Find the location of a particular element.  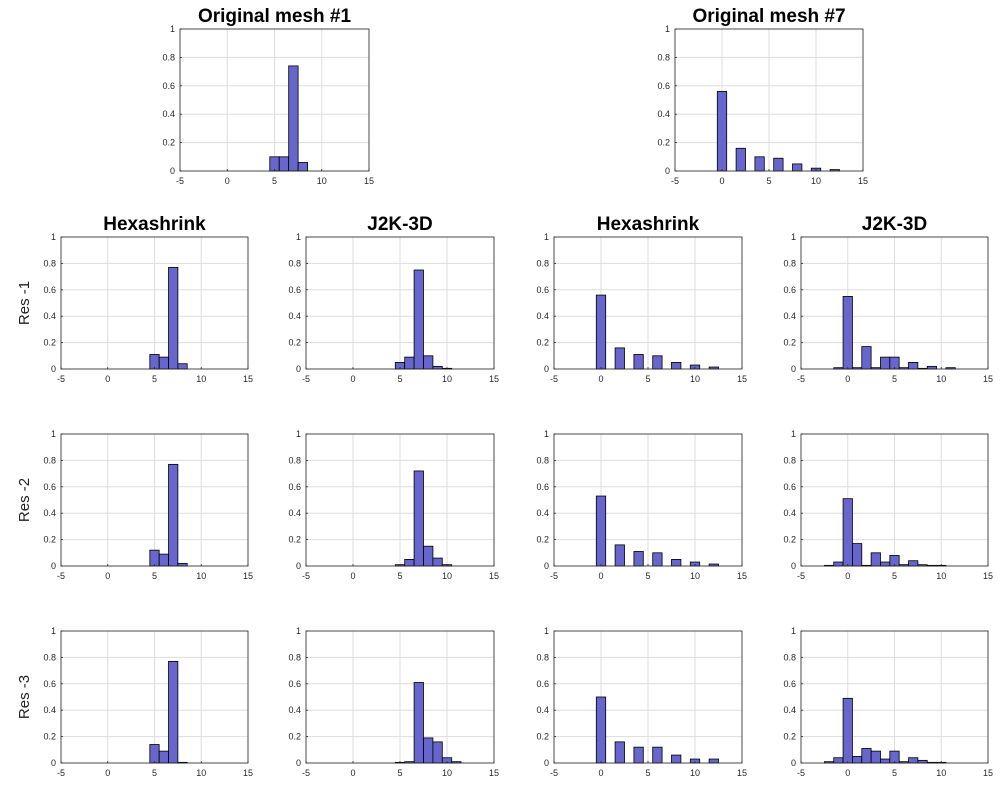

row-label-res-2: Res -2 is located at coordinates (24, 500).